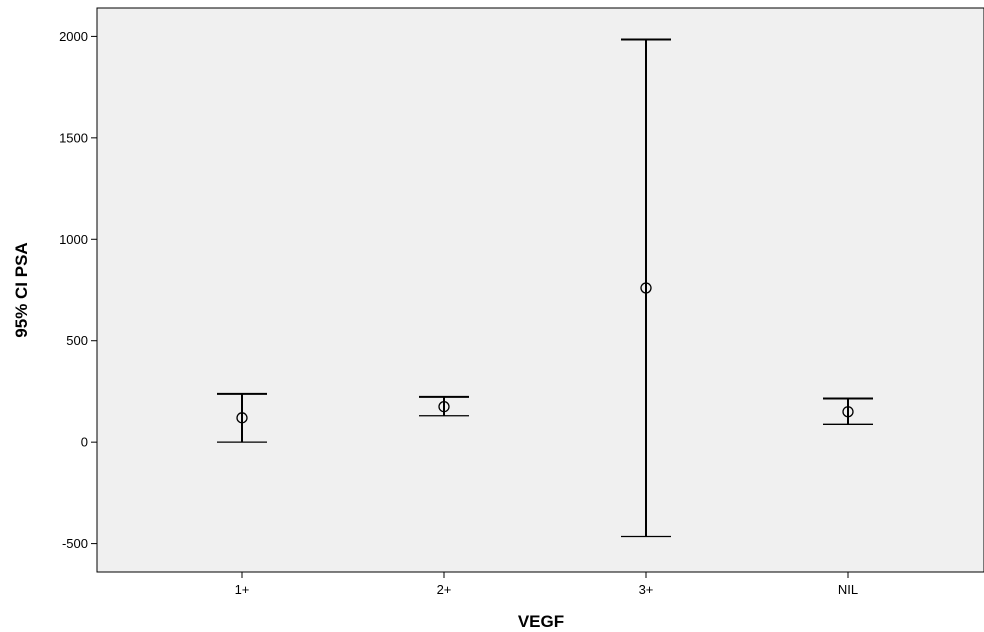 Image resolution: width=984 pixels, height=632 pixels. I want to click on y-tick-label: 1000, so click(73, 239).